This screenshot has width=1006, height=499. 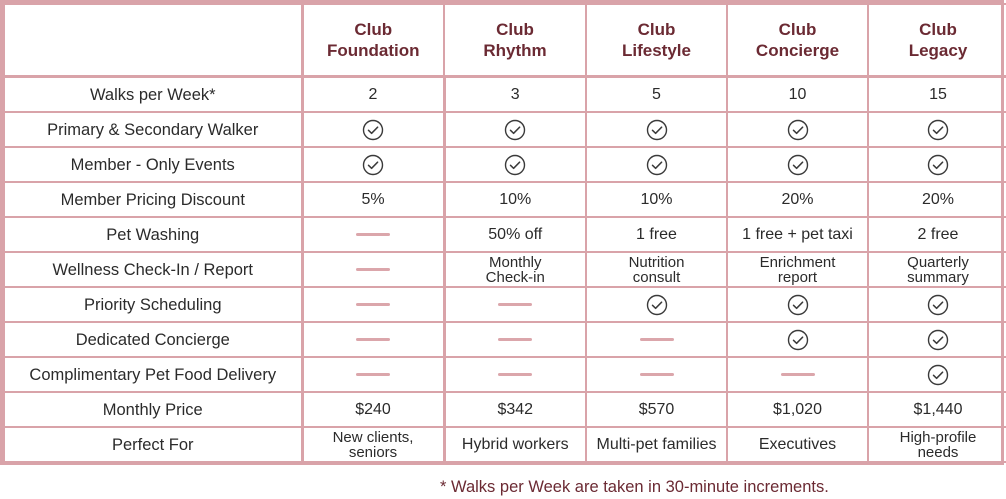 What do you see at coordinates (373, 409) in the screenshot?
I see `table-cell: $240` at bounding box center [373, 409].